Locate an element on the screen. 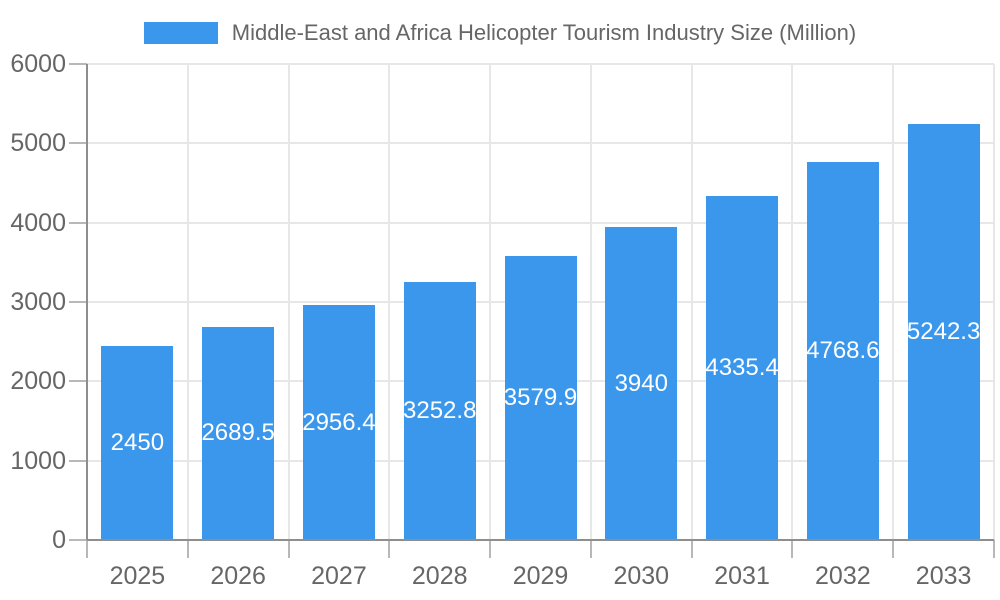 Image resolution: width=1000 pixels, height=600 pixels. x-axis-tick-label: 2032 is located at coordinates (843, 576).